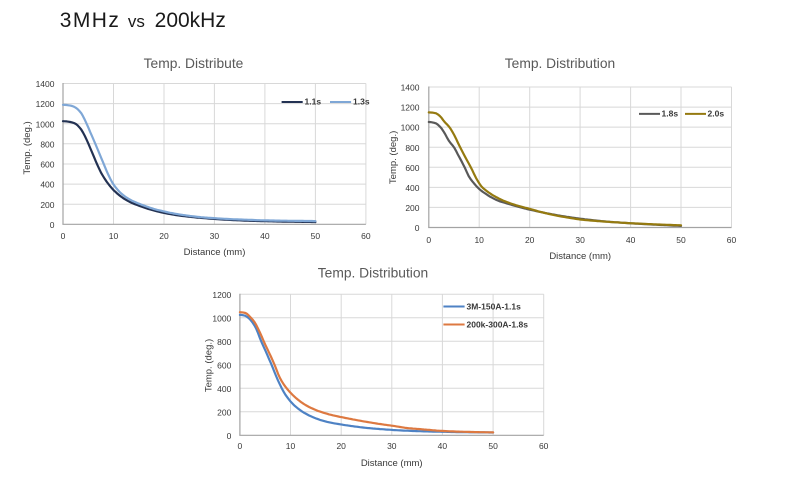 The image size is (807, 488). Describe the element at coordinates (498, 325) in the screenshot. I see `svg-text: 200k-300A-1.8s` at that location.